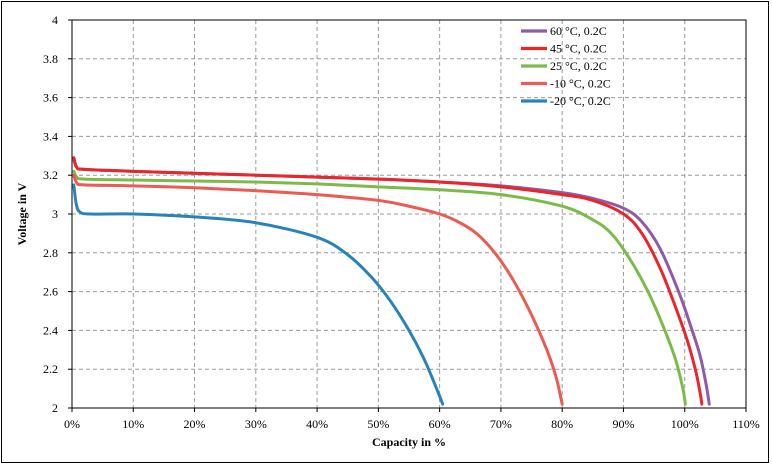  I want to click on x-tick-label: 80%, so click(562, 424).